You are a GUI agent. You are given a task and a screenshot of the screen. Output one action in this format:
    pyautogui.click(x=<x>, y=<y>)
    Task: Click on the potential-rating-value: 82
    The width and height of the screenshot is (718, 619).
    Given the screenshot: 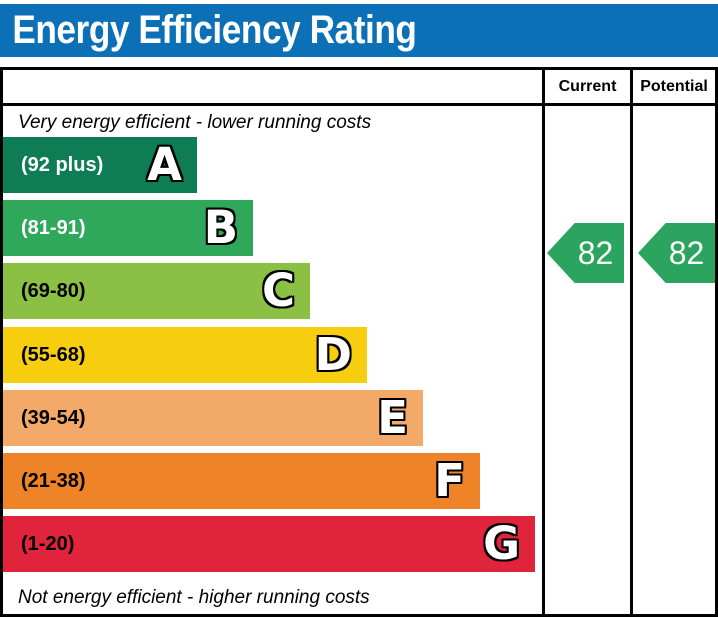 What is the action you would take?
    pyautogui.click(x=686, y=253)
    